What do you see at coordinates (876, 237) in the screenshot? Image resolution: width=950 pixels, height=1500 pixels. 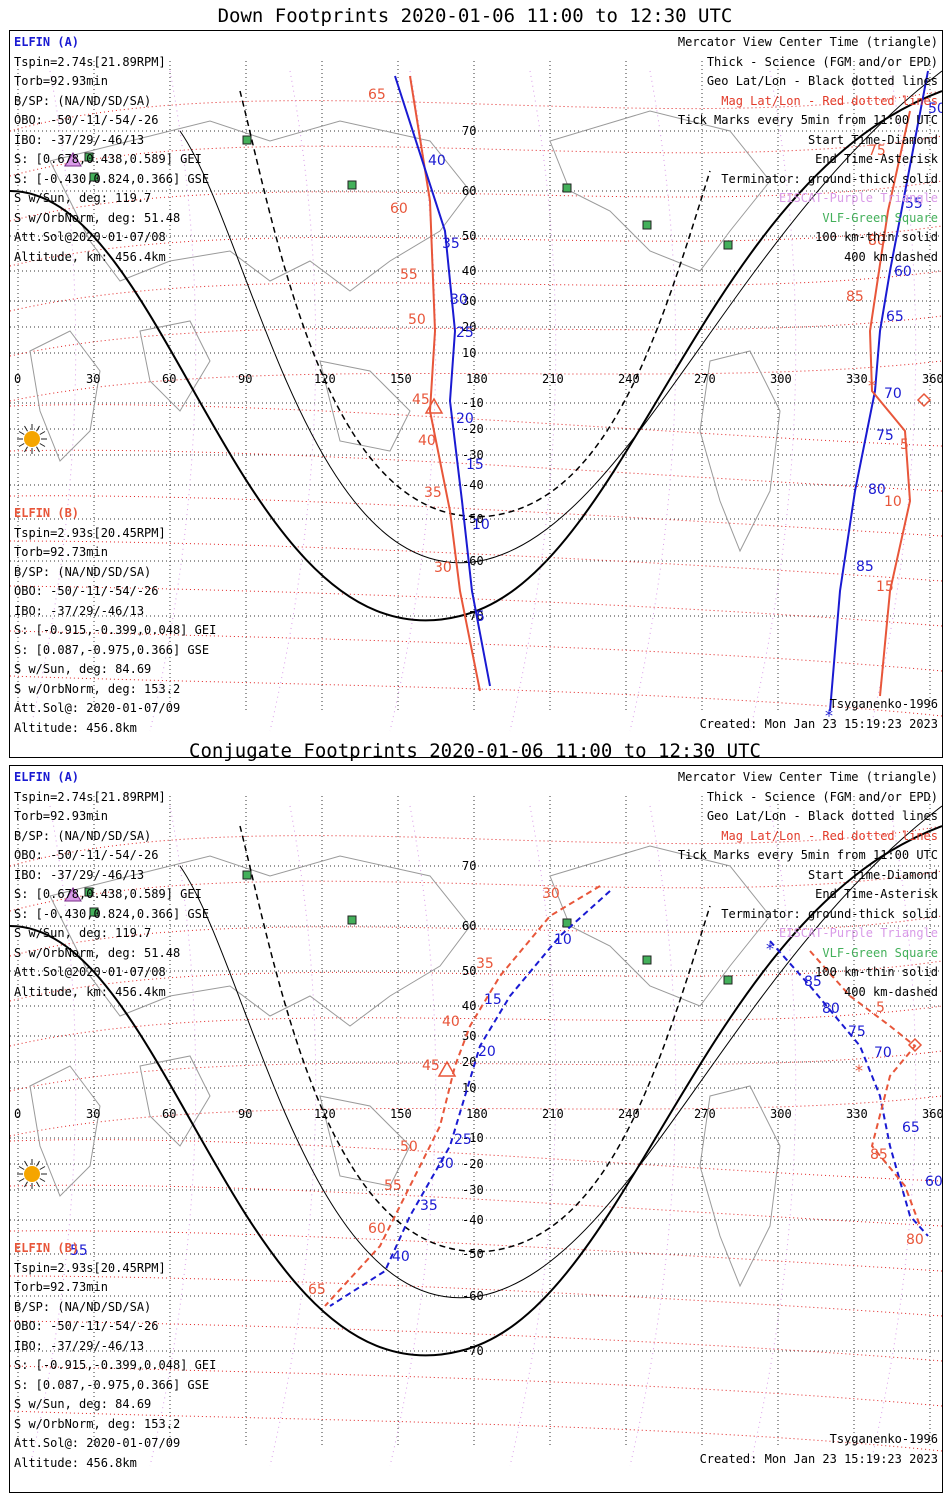 I see `legend-item: 100 km-thin solid` at bounding box center [876, 237].